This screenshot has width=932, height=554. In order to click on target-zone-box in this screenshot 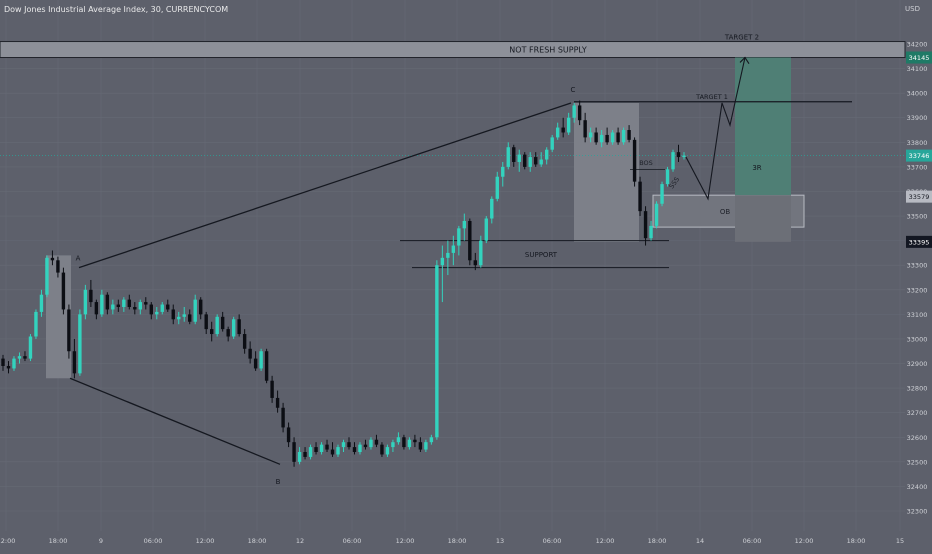, I will do `click(763, 126)`.